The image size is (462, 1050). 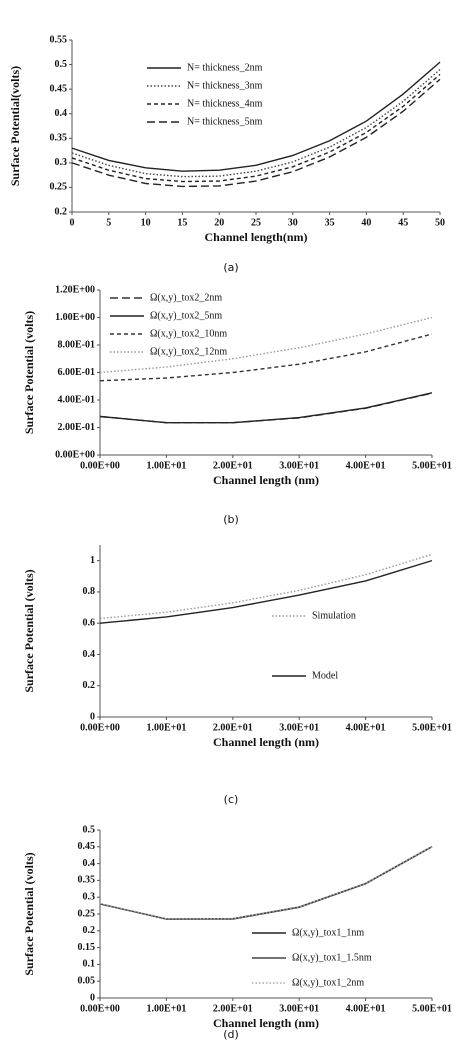 What do you see at coordinates (89, 622) in the screenshot?
I see `y-tick-label: 0.6` at bounding box center [89, 622].